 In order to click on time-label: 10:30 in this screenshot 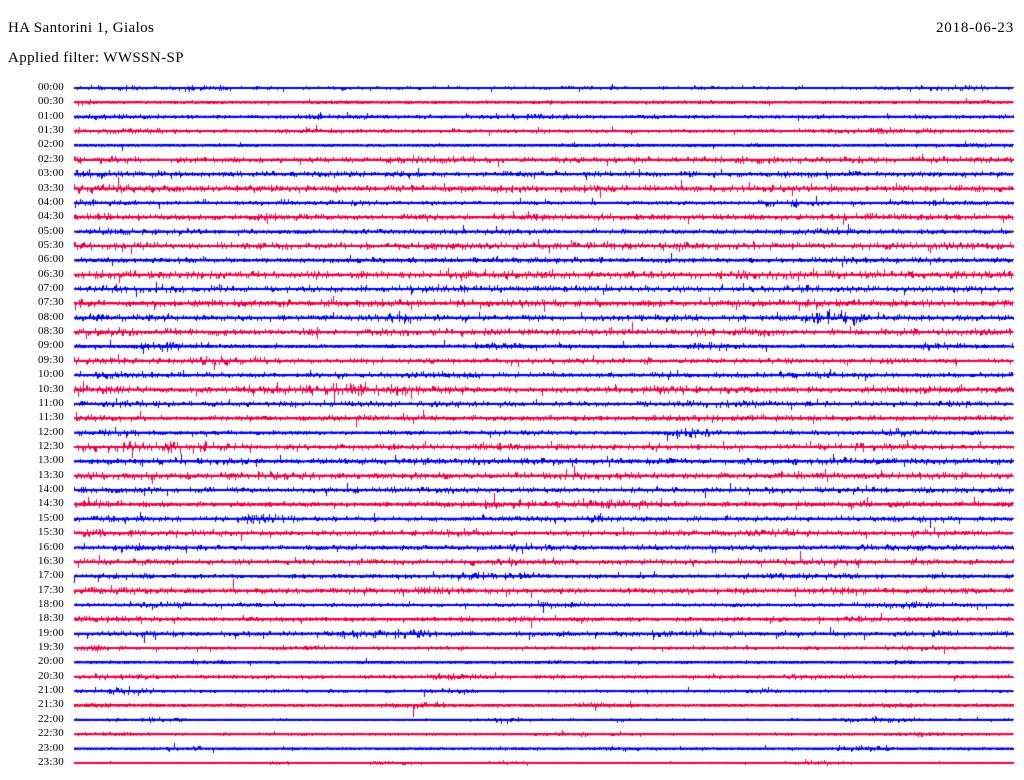, I will do `click(50, 388)`.